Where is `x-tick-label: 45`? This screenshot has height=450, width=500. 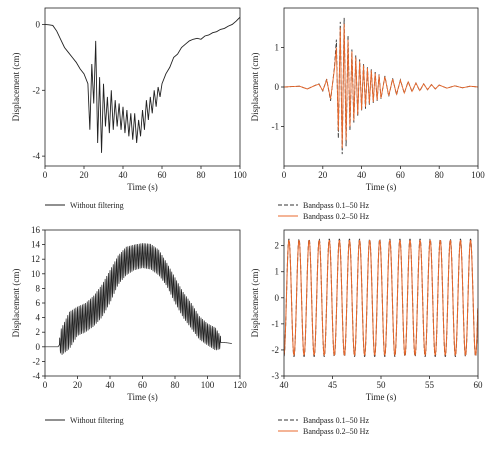
x-tick-label: 45 is located at coordinates (333, 385).